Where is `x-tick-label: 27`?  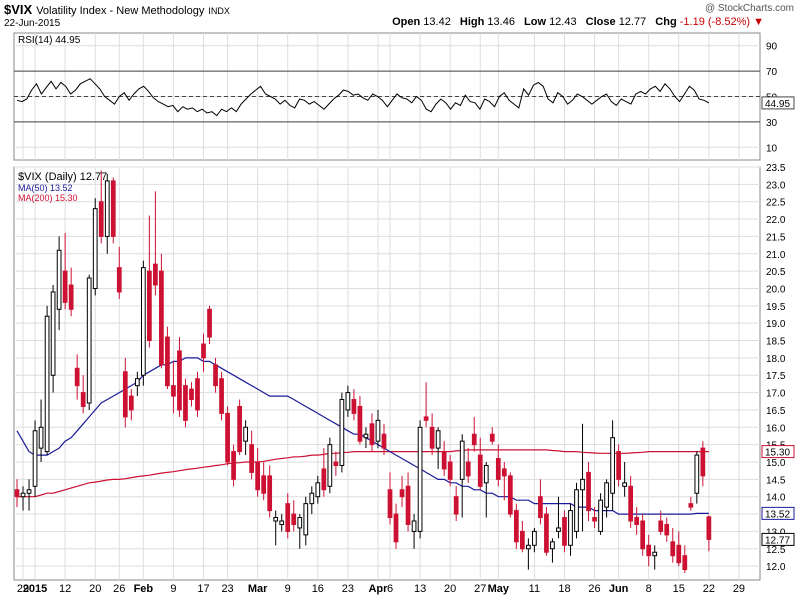 x-tick-label: 27 is located at coordinates (480, 589).